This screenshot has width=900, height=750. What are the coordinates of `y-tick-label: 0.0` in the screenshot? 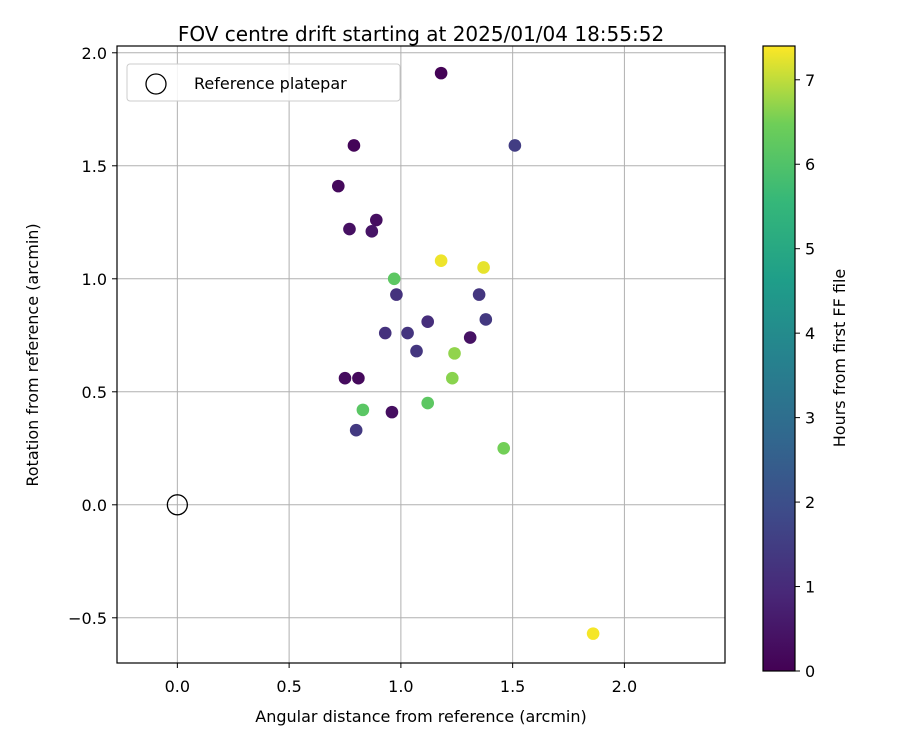 It's located at (94, 505).